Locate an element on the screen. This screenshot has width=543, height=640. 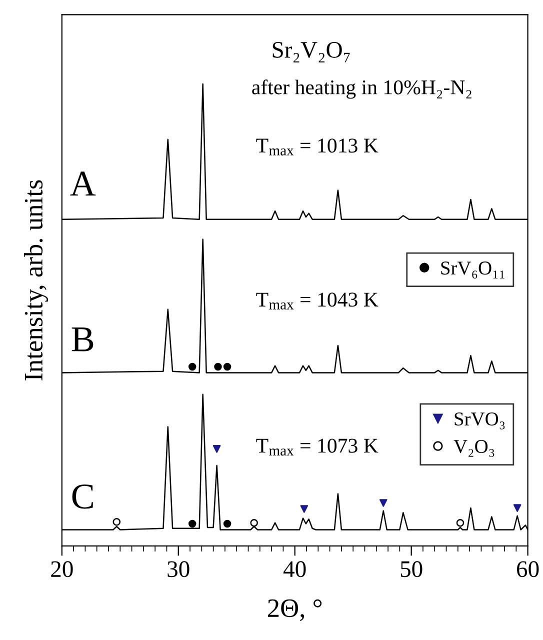
x-axis-title: 2Θ, ° is located at coordinates (295, 610).